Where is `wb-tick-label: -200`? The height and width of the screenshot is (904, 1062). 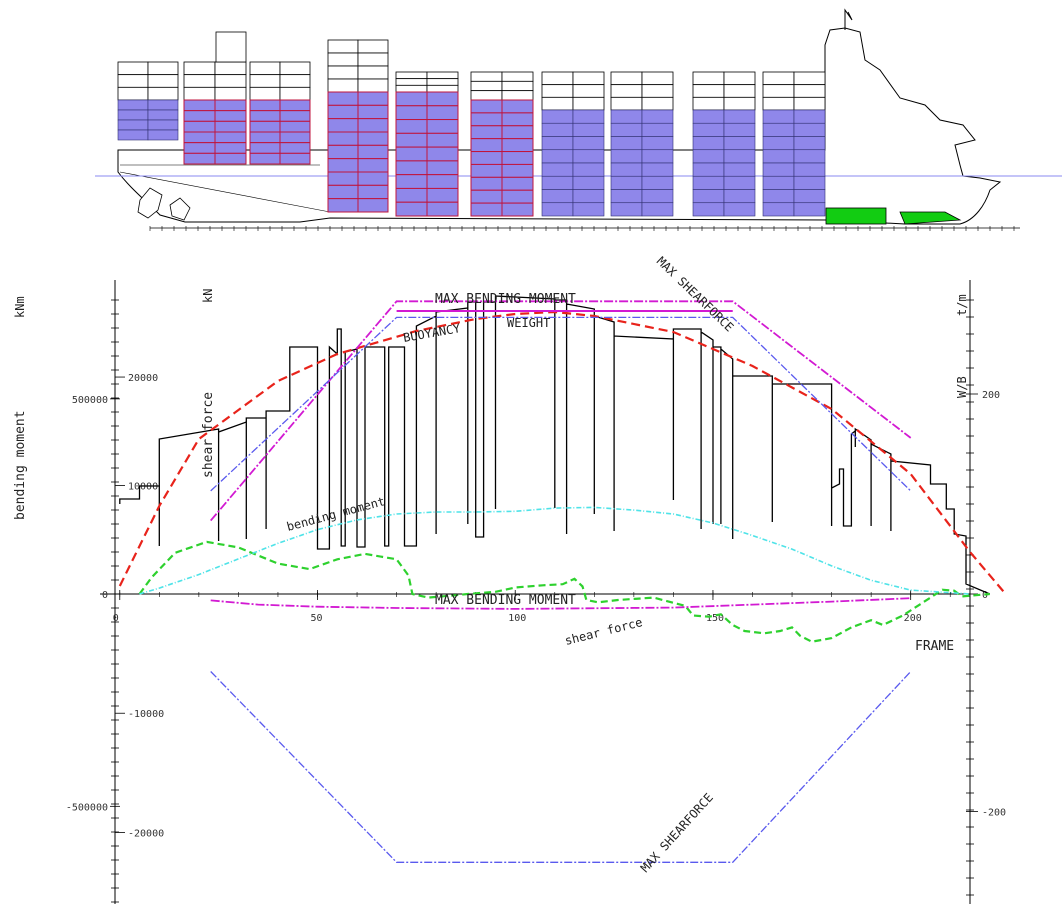 wb-tick-label: -200 is located at coordinates (994, 813).